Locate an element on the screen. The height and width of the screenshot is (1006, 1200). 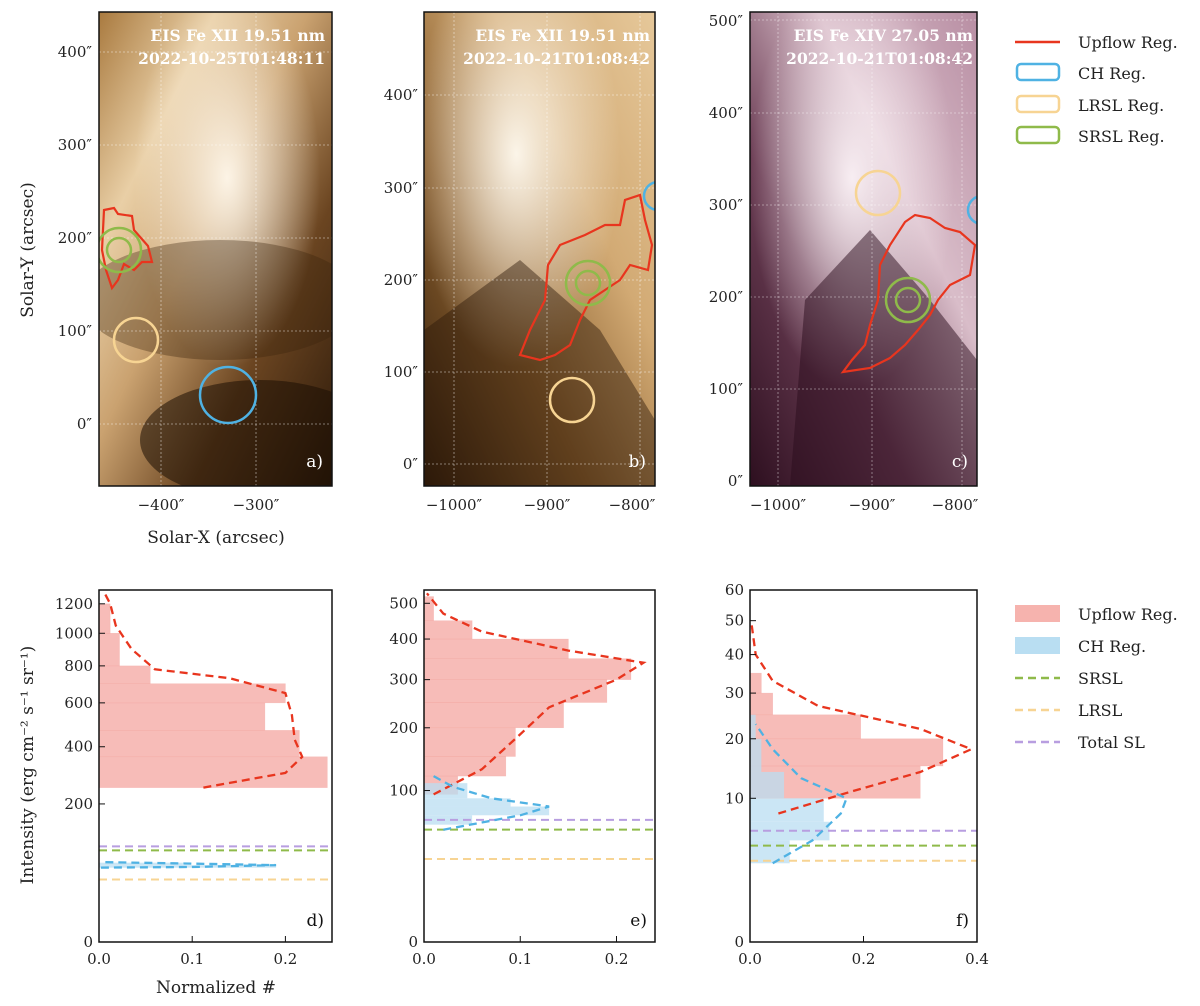
frame-d is located at coordinates (215, 766).